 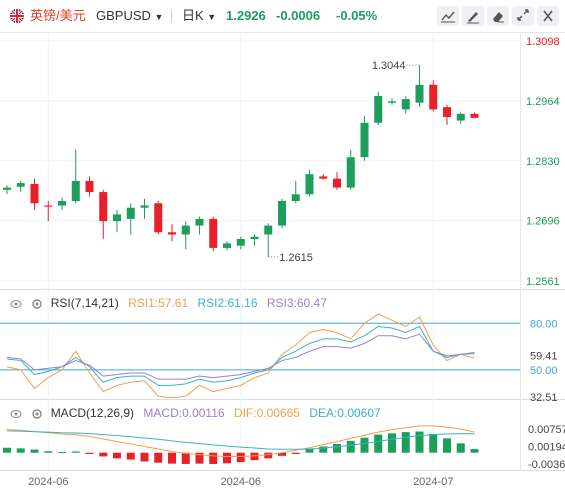 I want to click on close-button, so click(x=548, y=16).